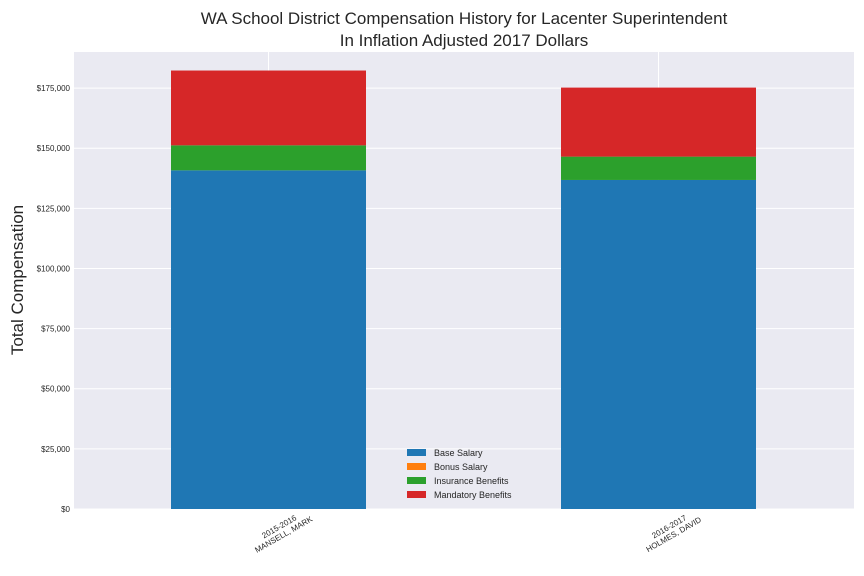 The image size is (864, 576). I want to click on y-axis-label: Total Compensation, so click(17, 280).